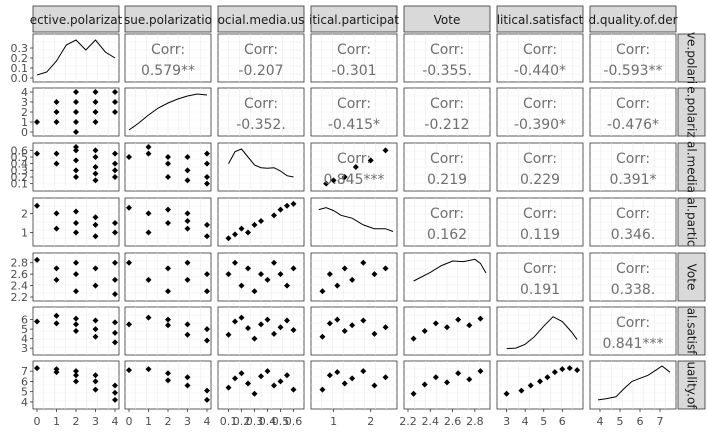 This screenshot has height=437, width=708. I want to click on y-axis-3: 12, so click(27, 223).